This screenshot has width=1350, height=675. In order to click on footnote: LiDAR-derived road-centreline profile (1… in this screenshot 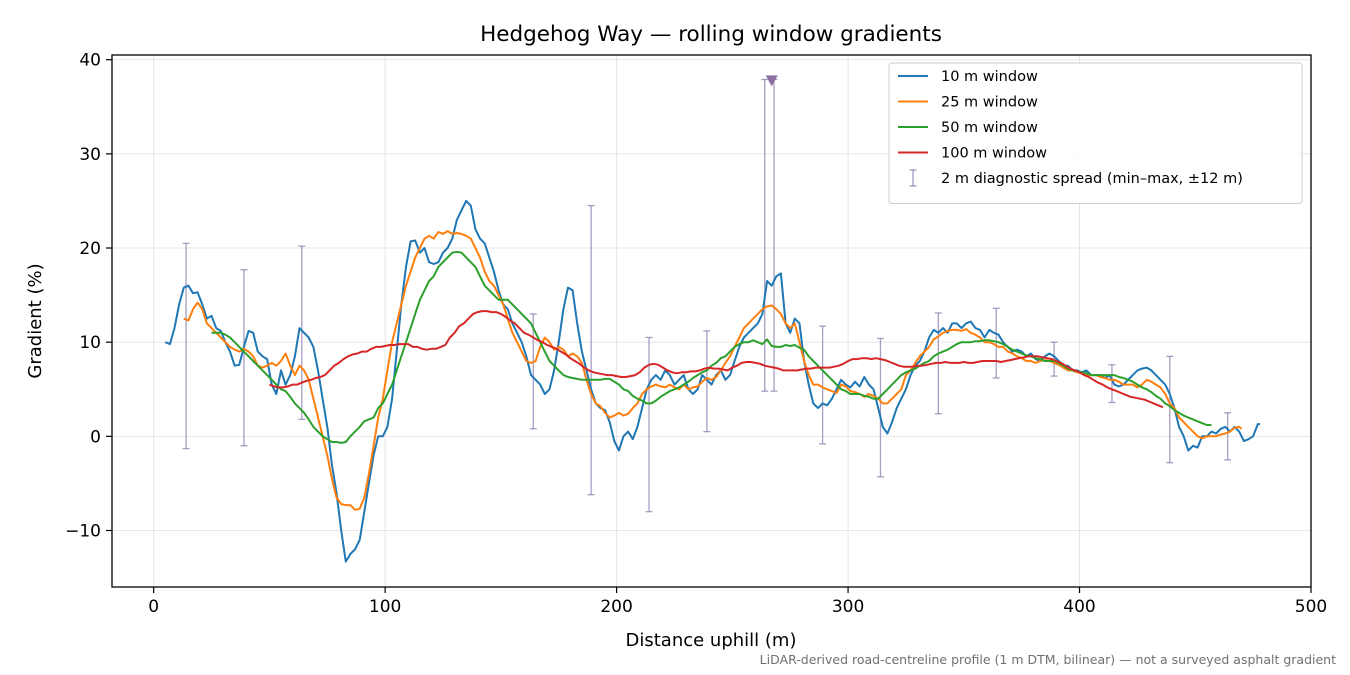, I will do `click(1048, 659)`.